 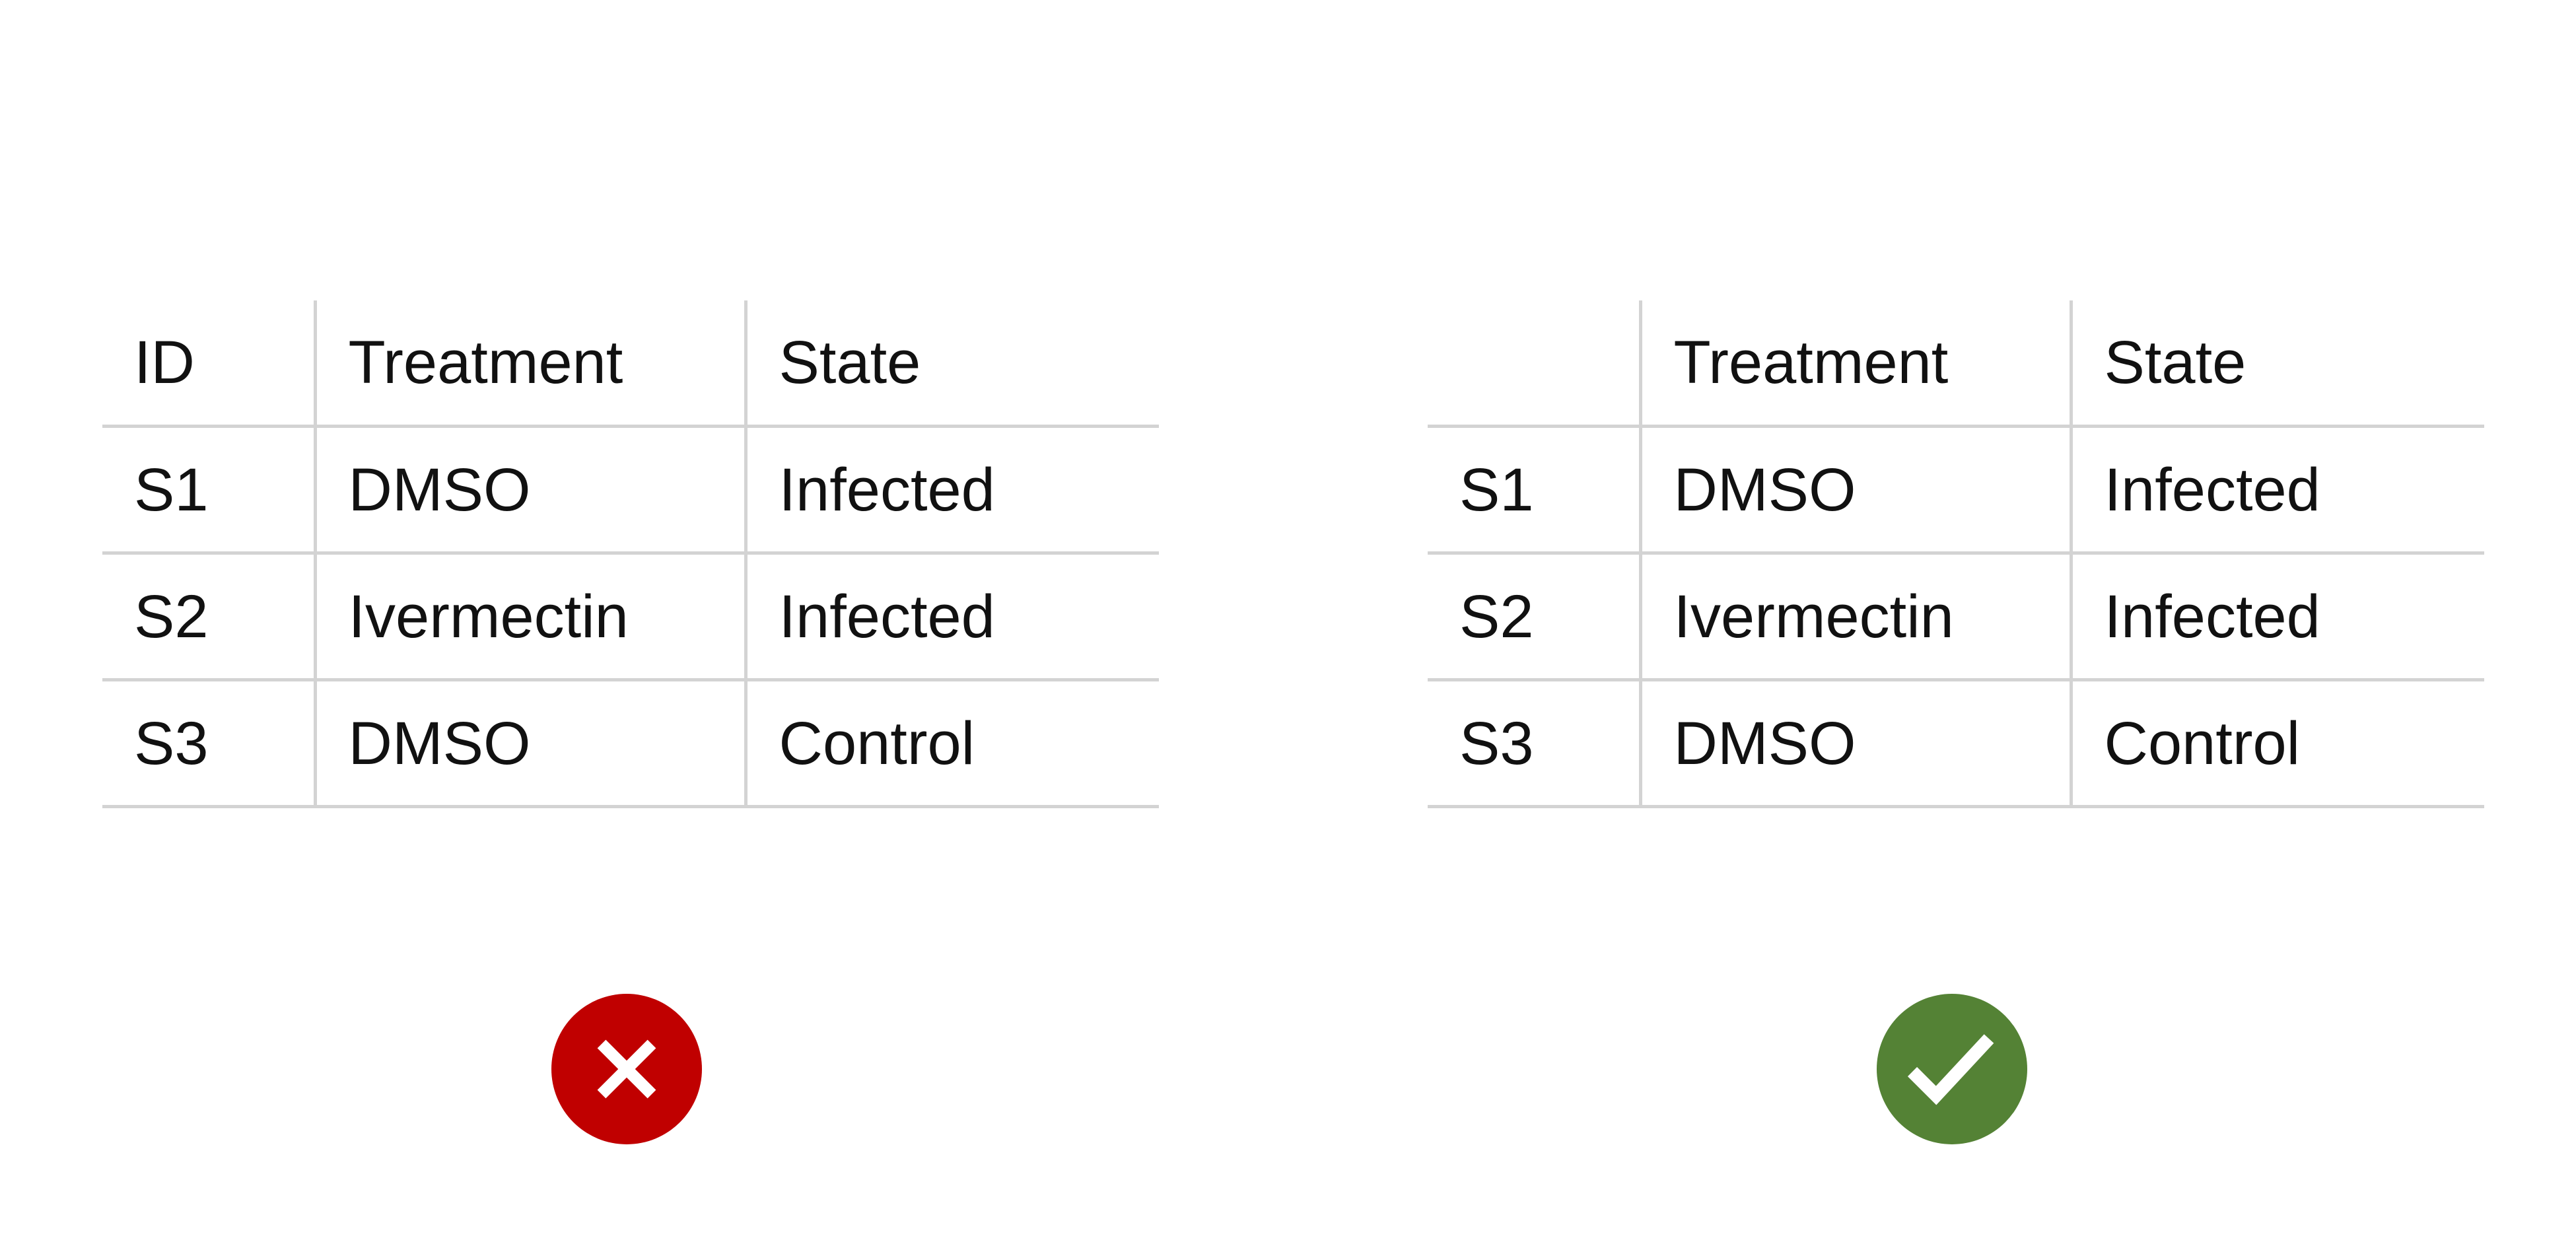 I want to click on column-header-id: ID, so click(x=209, y=364).